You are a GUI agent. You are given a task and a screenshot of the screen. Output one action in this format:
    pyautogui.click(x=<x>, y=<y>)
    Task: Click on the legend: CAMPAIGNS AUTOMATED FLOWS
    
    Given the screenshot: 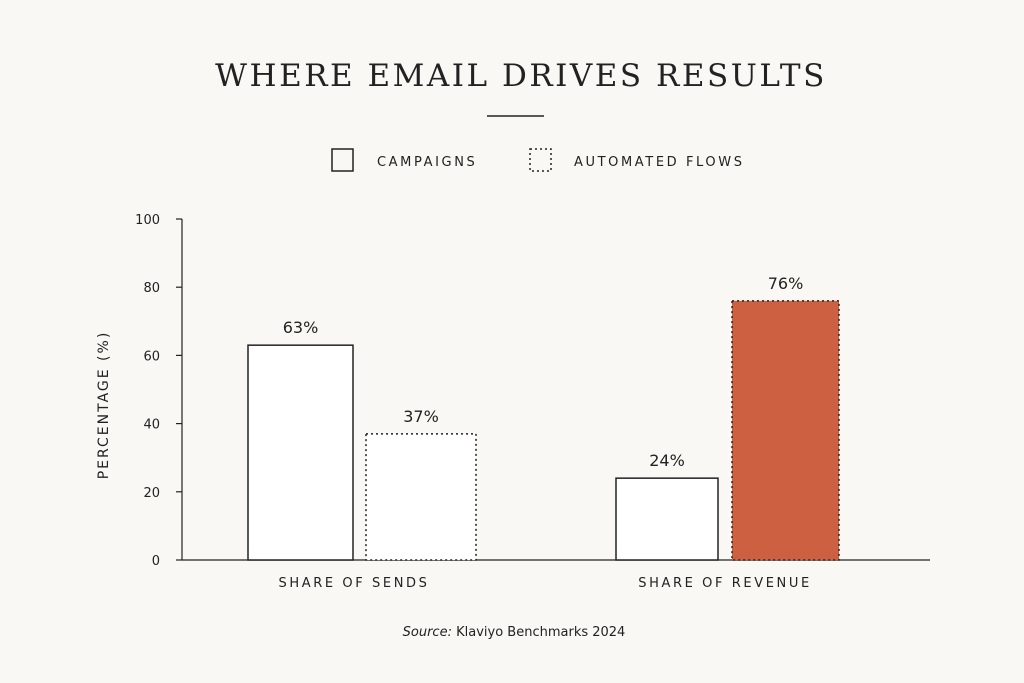 What is the action you would take?
    pyautogui.click(x=538, y=160)
    